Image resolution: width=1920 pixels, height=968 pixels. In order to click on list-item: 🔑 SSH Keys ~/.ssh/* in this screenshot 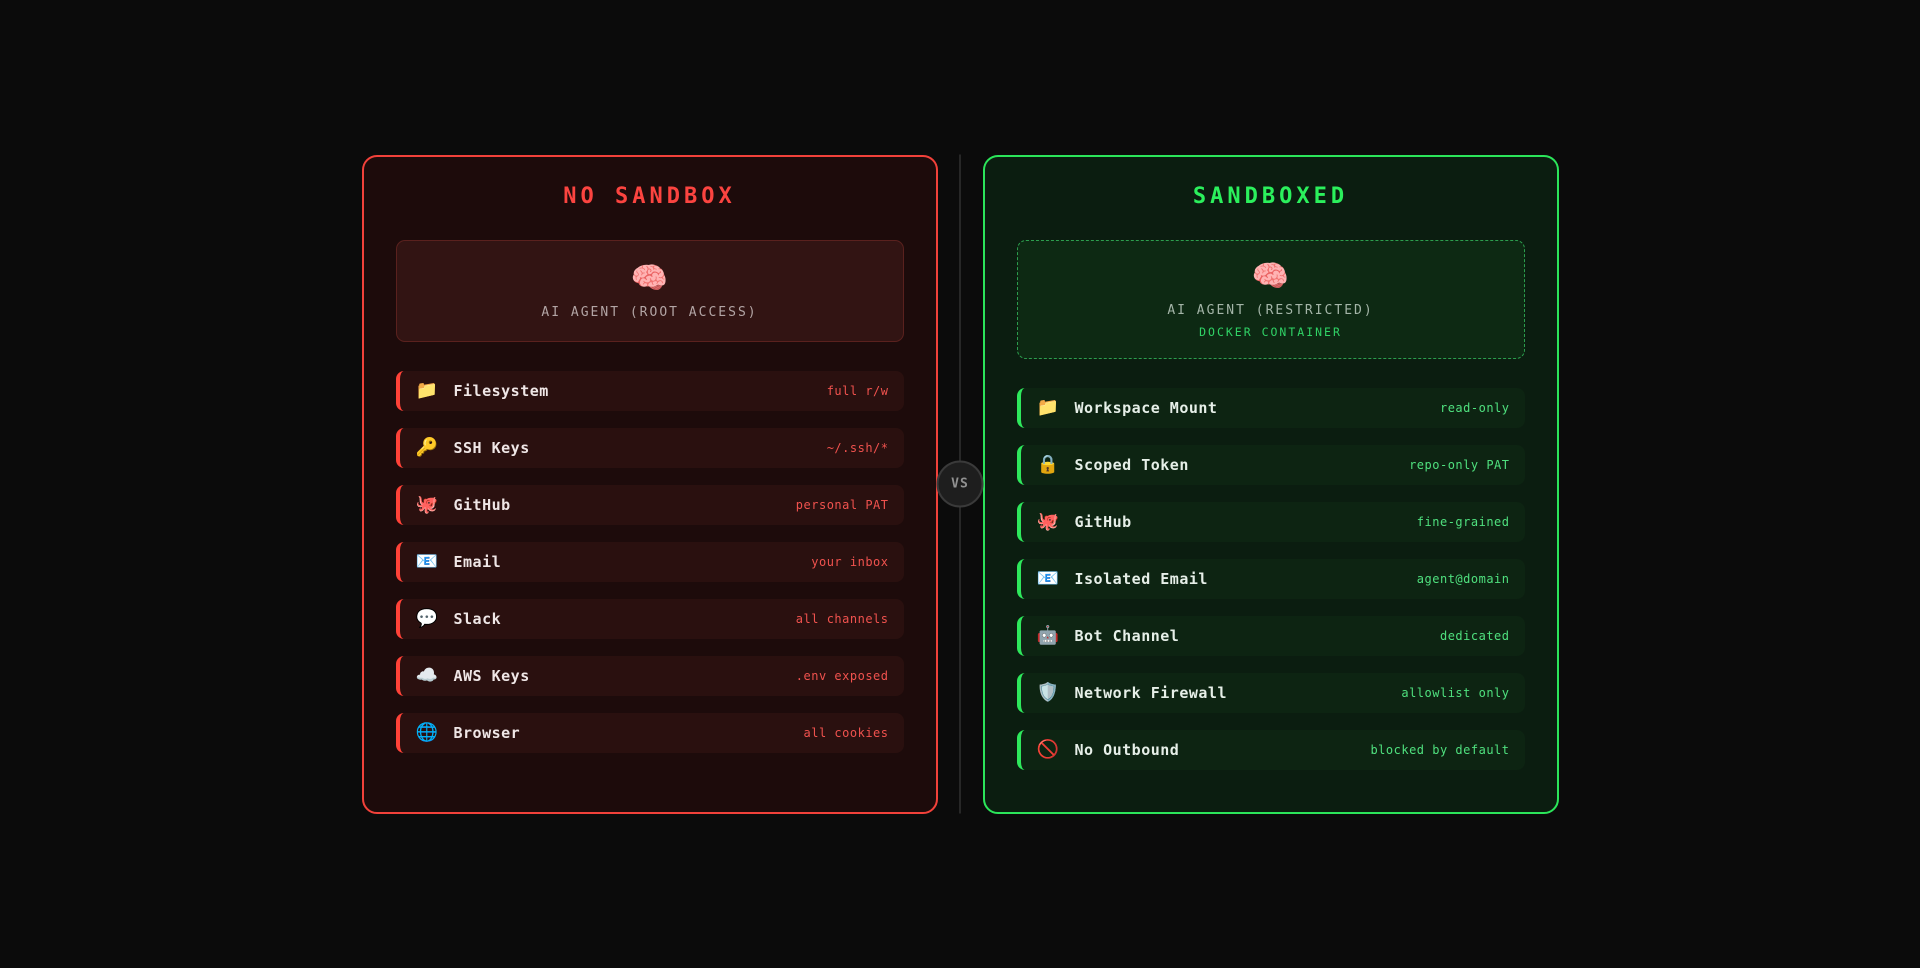, I will do `click(649, 447)`.